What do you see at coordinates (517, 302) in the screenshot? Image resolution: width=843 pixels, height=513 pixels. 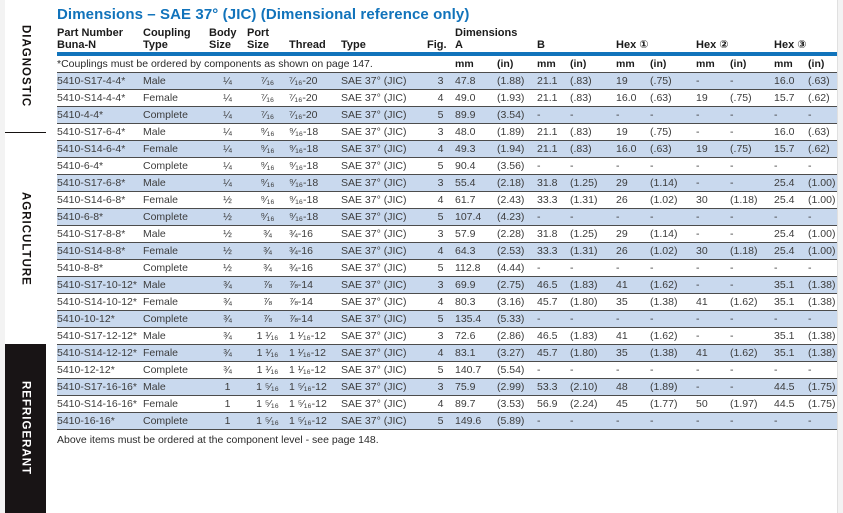 I see `cell-a-in: (3.16)` at bounding box center [517, 302].